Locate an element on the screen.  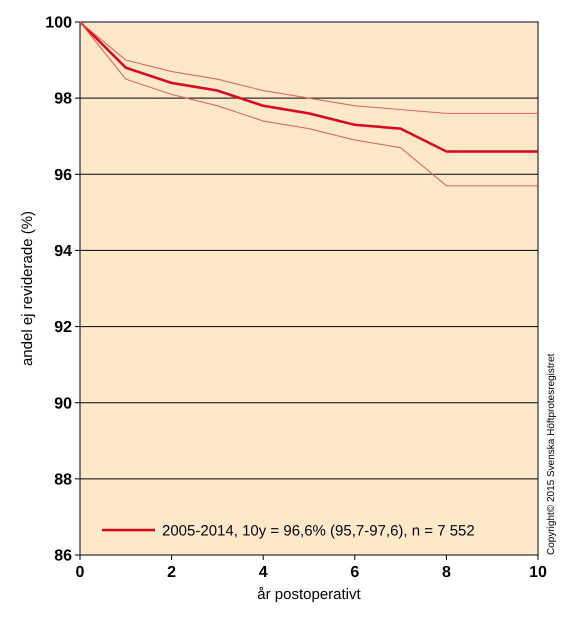
y-tick-label: 88 is located at coordinates (63, 479).